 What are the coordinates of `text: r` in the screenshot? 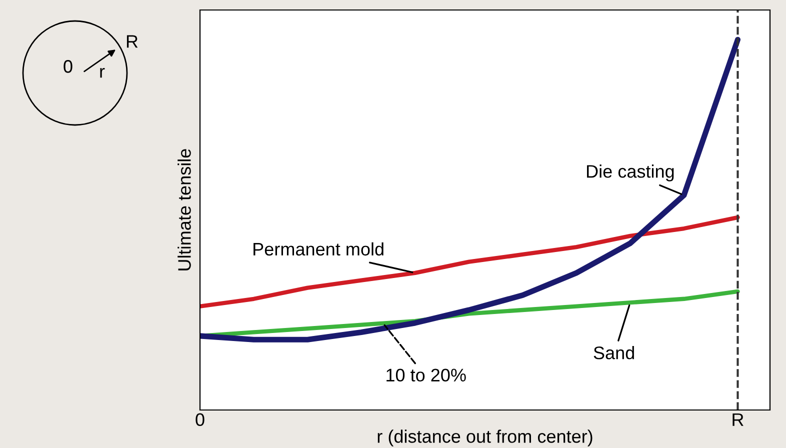 It's located at (102, 73).